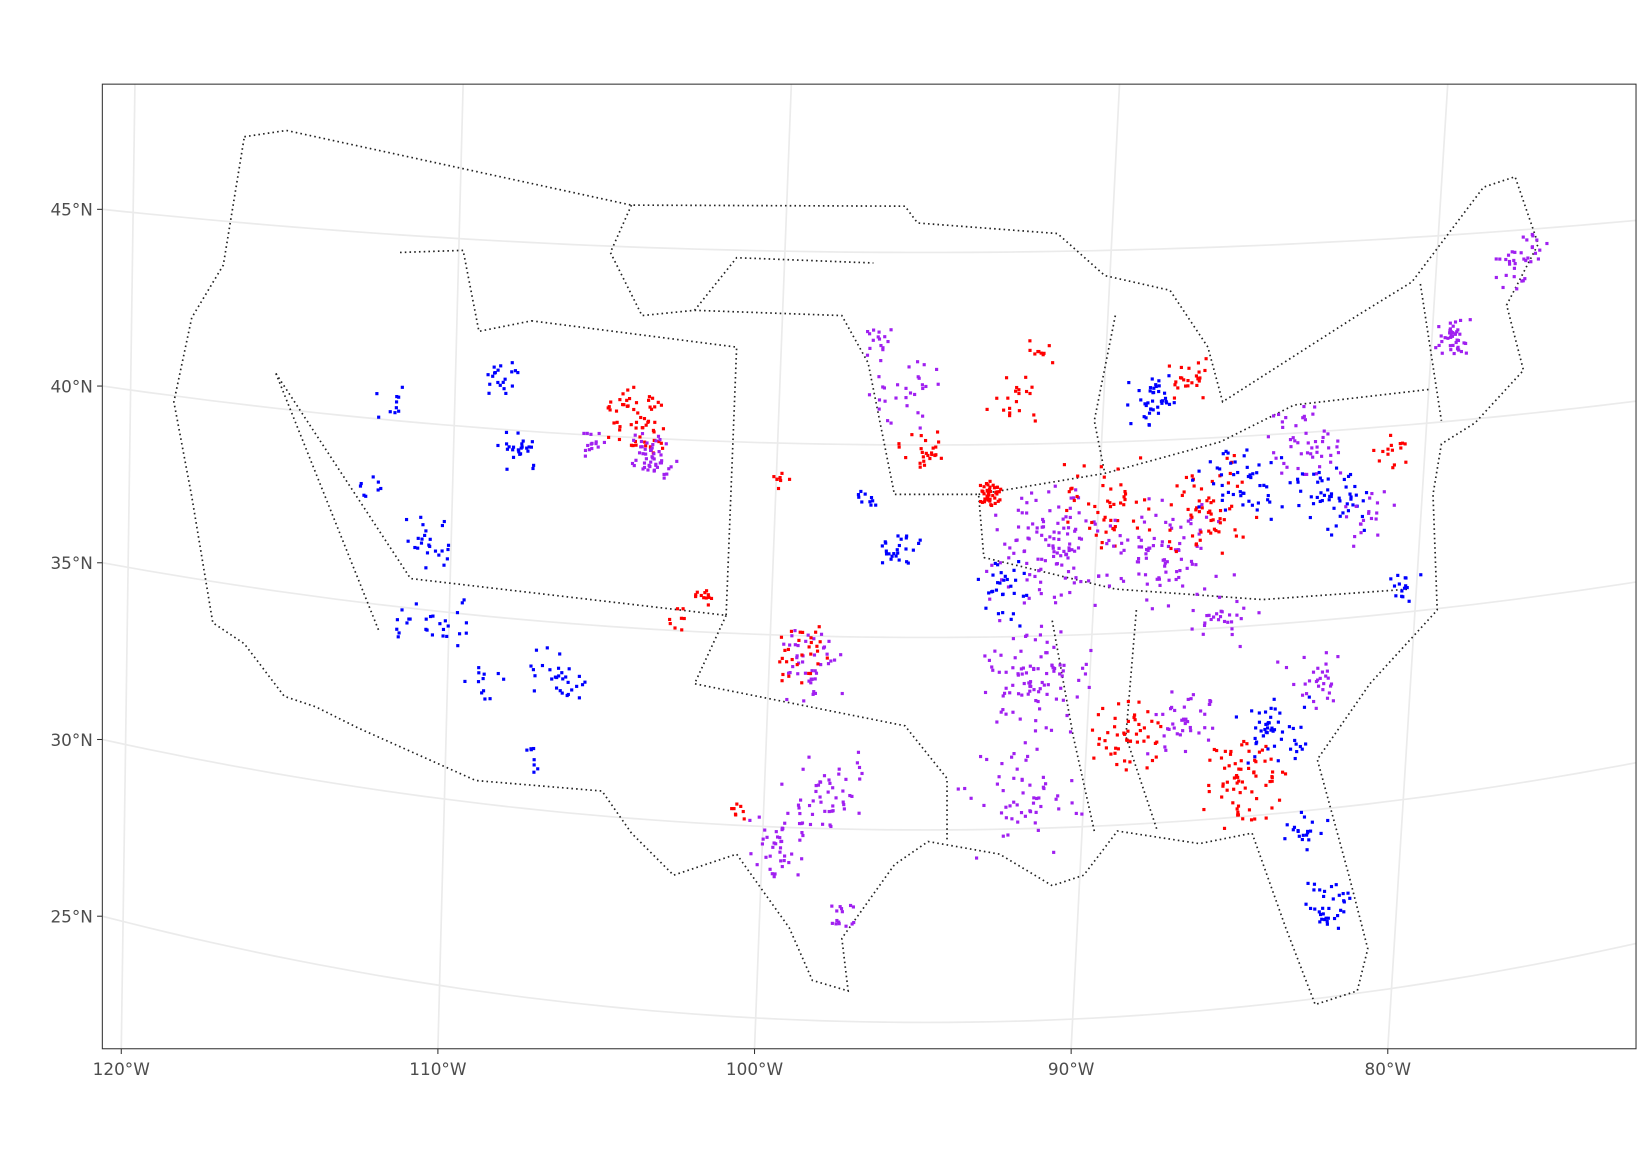  What do you see at coordinates (506, 468) in the screenshot?
I see `state-border` at bounding box center [506, 468].